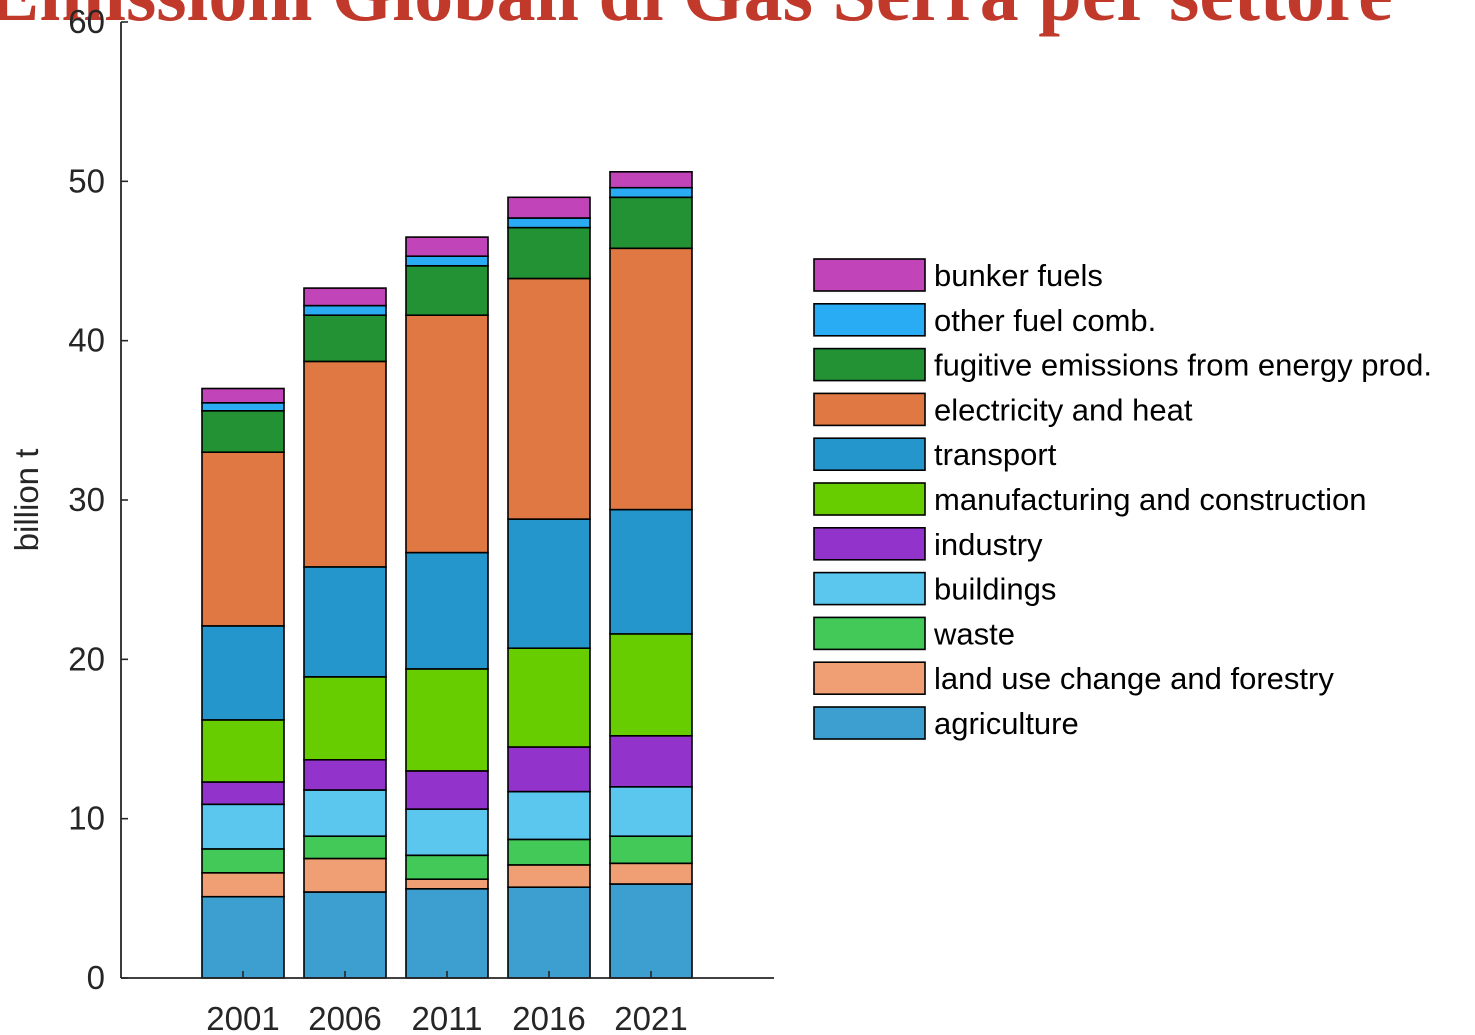 Image resolution: width=1475 pixels, height=1035 pixels. Describe the element at coordinates (447, 610) in the screenshot. I see `bar-segment-2011-transport` at that location.